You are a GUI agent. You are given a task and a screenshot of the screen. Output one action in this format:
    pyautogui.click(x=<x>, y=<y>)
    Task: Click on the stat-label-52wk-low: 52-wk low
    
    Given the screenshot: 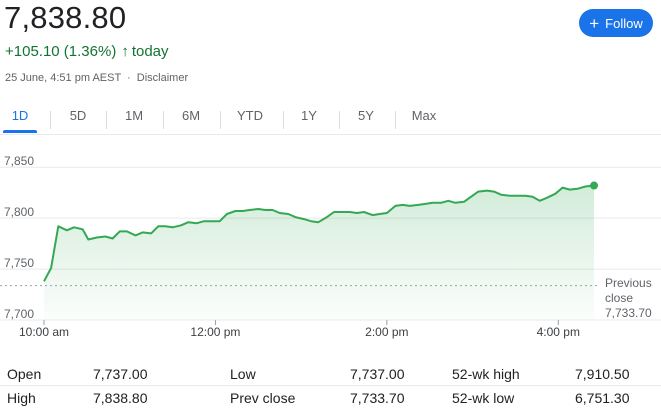 What is the action you would take?
    pyautogui.click(x=483, y=398)
    